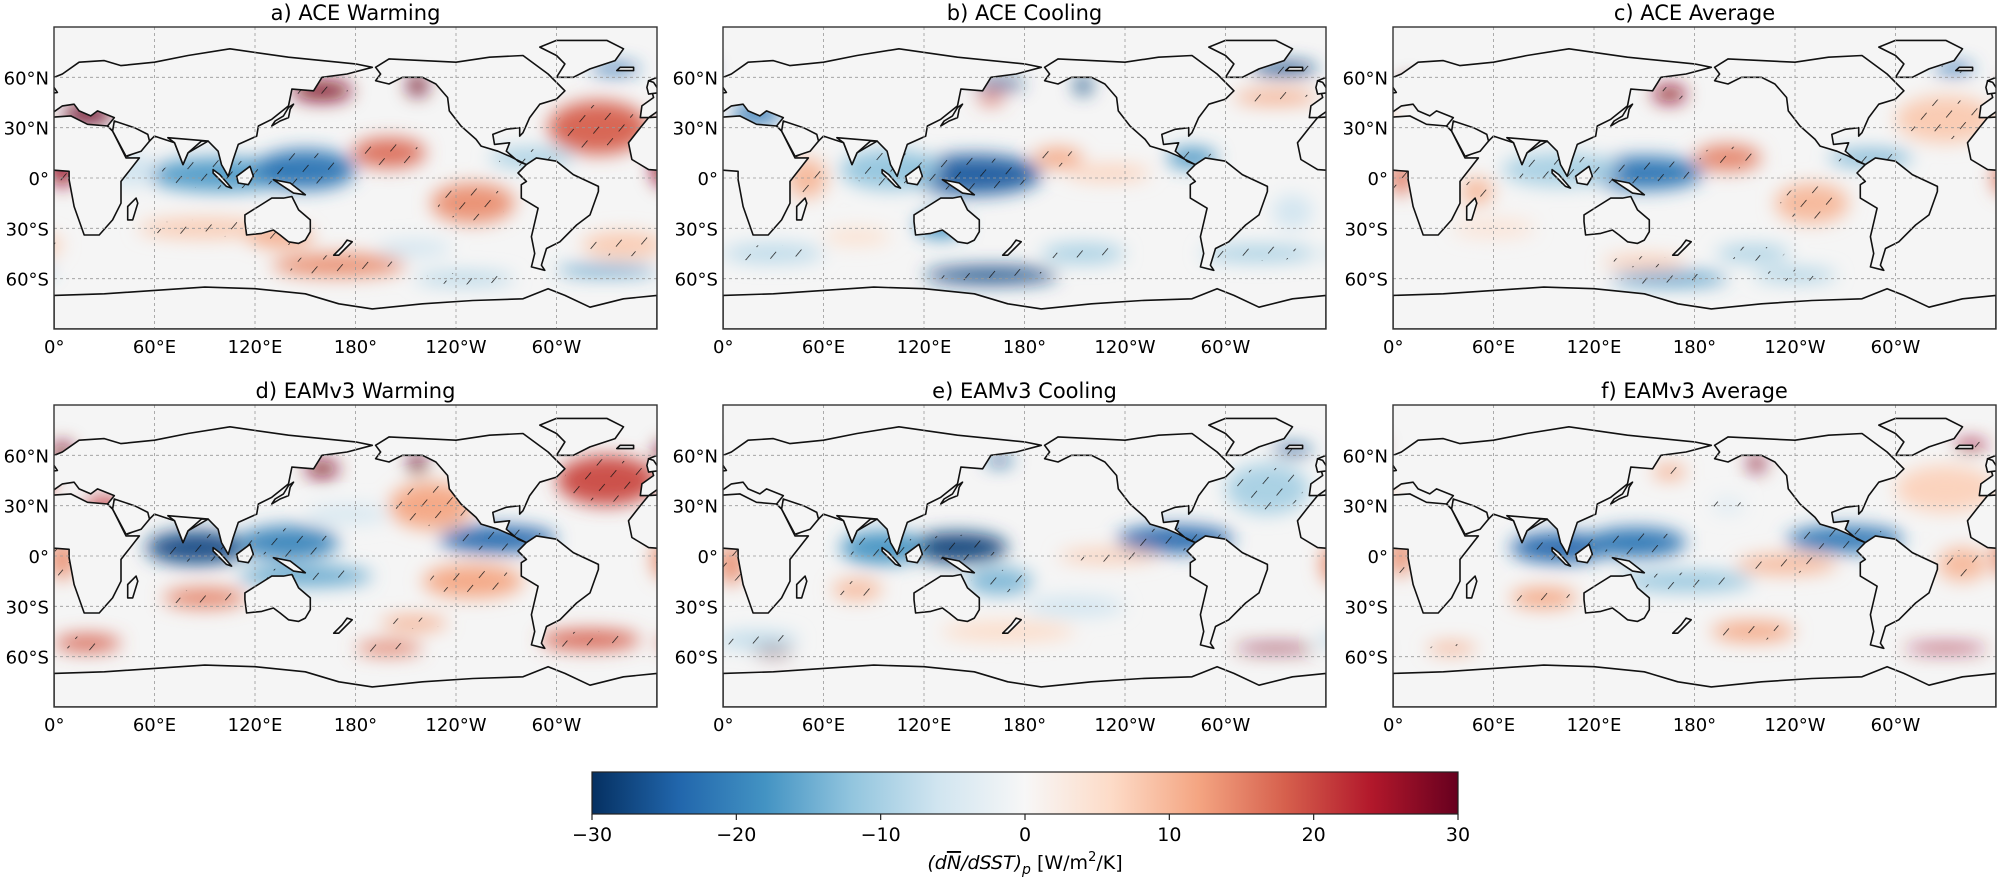 The image size is (2000, 878). What do you see at coordinates (557, 725) in the screenshot?
I see `x-tick-label: 60°W` at bounding box center [557, 725].